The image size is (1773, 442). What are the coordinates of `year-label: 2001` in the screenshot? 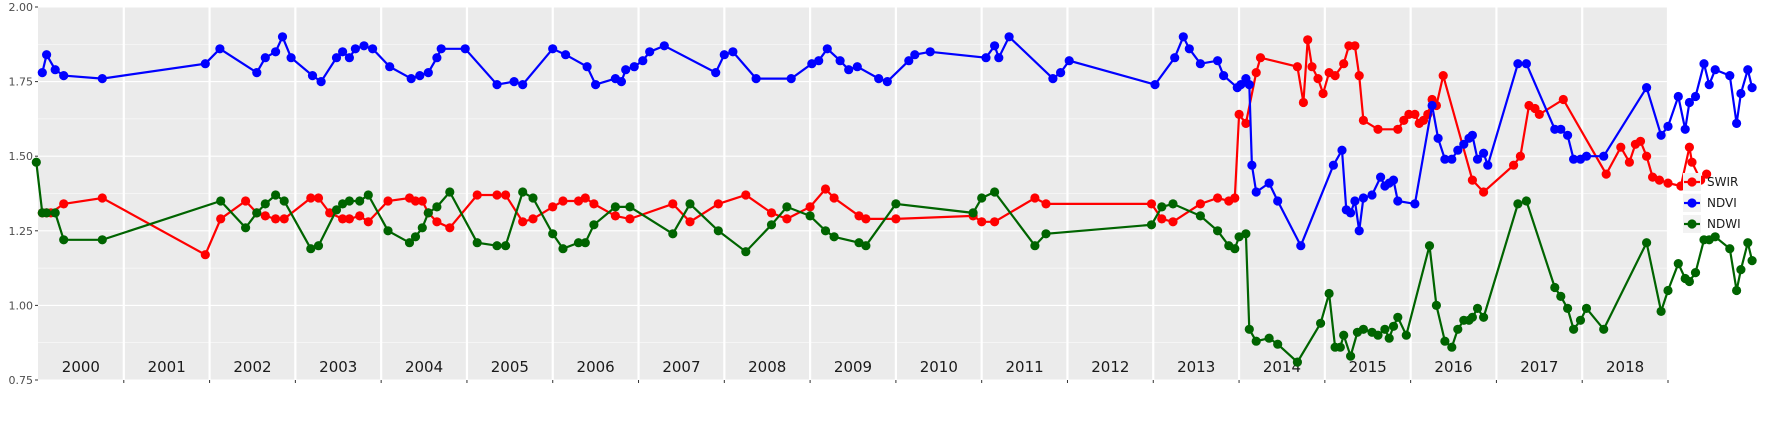 It's located at (167, 367).